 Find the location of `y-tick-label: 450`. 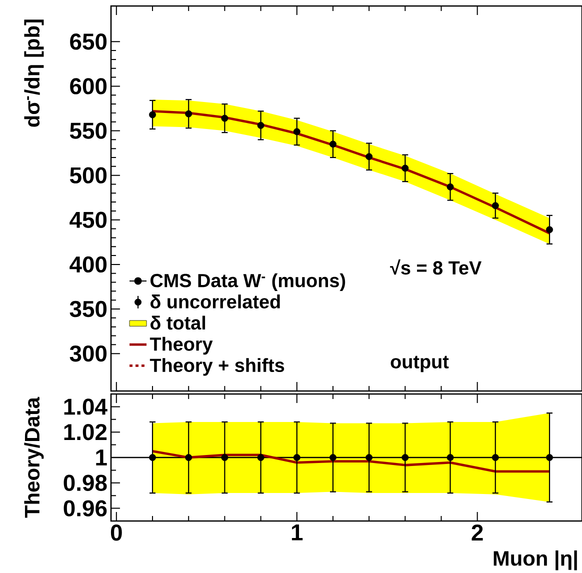

y-tick-label: 450 is located at coordinates (88, 220).